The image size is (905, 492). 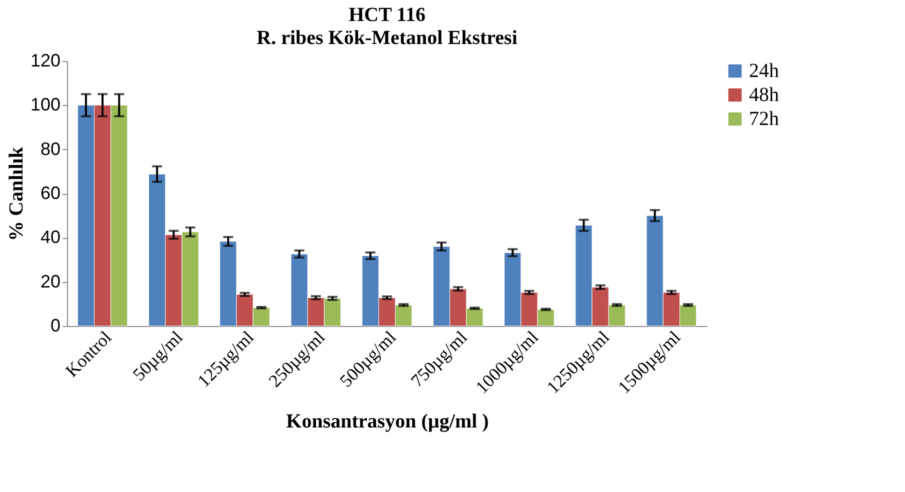 I want to click on y-tick-label: 60, so click(x=50, y=193).